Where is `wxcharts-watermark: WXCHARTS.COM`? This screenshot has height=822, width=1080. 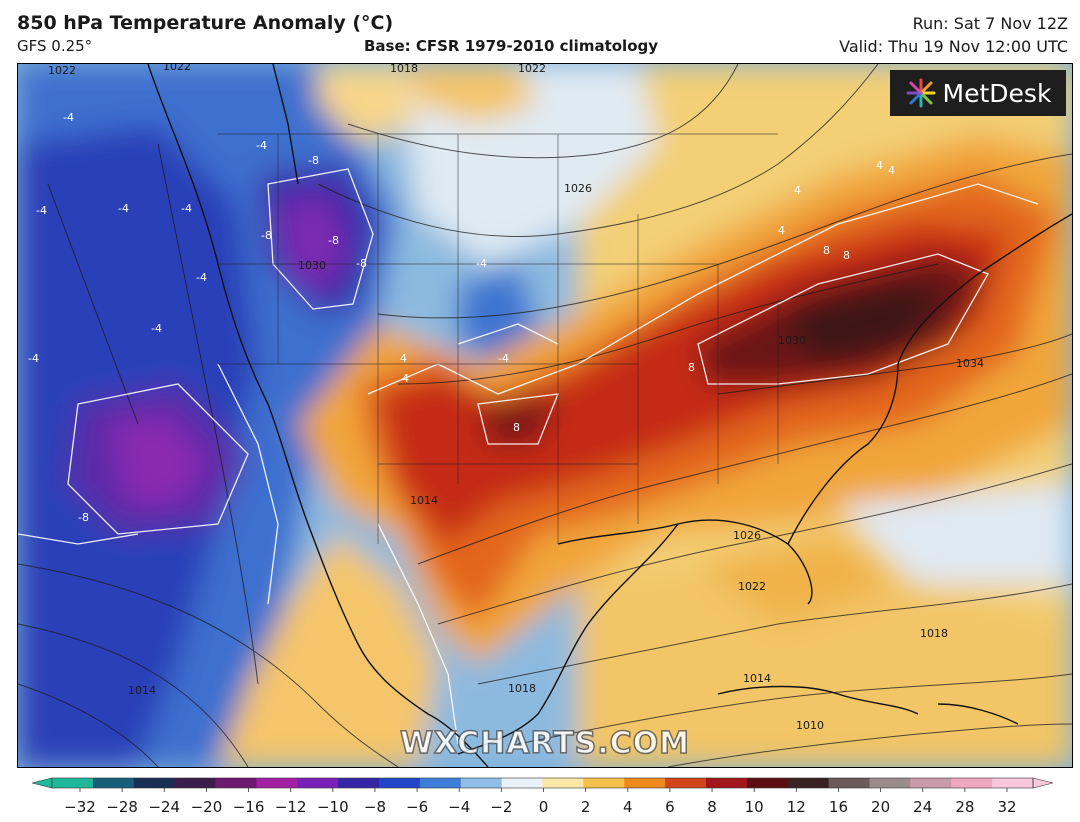 wxcharts-watermark: WXCHARTS.COM is located at coordinates (545, 743).